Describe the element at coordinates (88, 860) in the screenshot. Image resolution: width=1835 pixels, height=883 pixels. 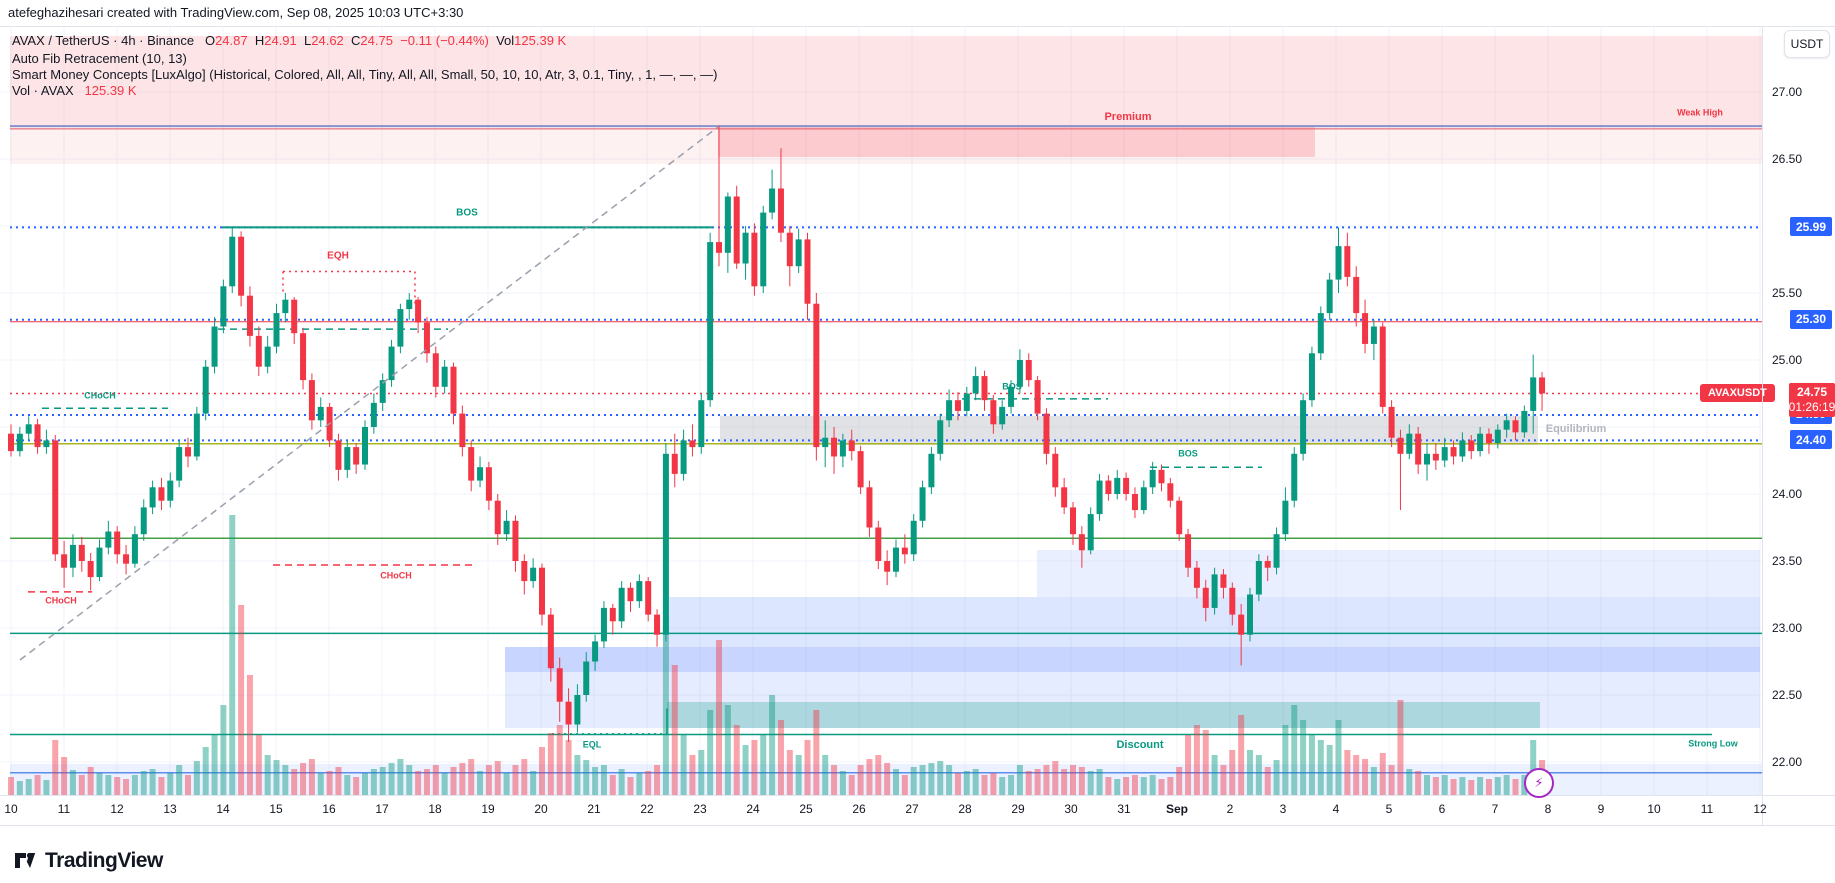
I see `tradingview-logo: TradingView` at that location.